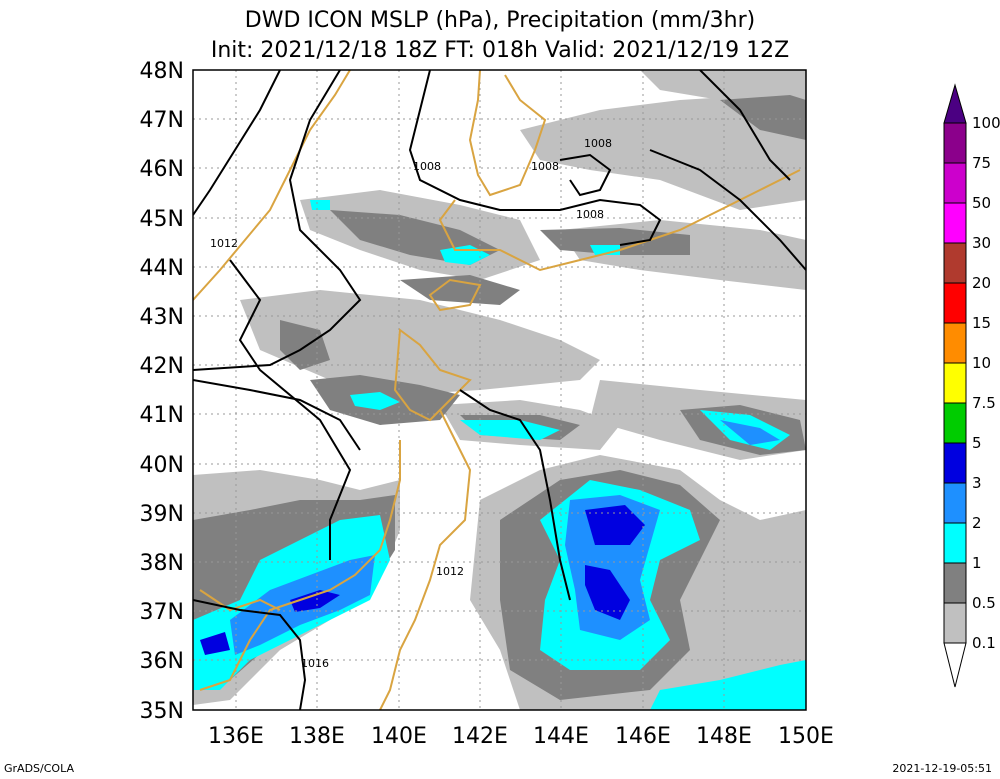 This screenshot has width=1000, height=779. What do you see at coordinates (162, 268) in the screenshot?
I see `lat-label: 44N` at bounding box center [162, 268].